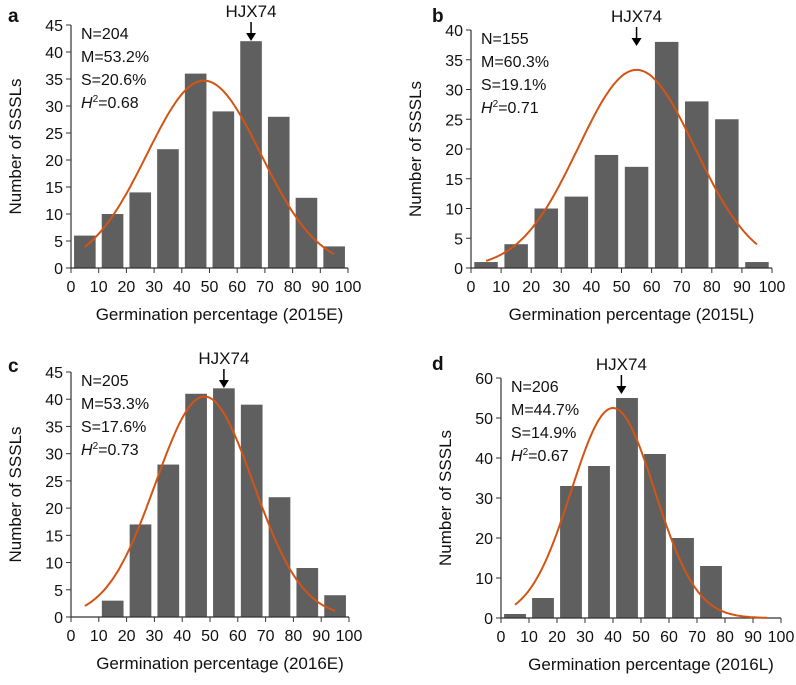 This screenshot has width=796, height=685. Describe the element at coordinates (505, 39) in the screenshot. I see `stat-text: N=155` at that location.